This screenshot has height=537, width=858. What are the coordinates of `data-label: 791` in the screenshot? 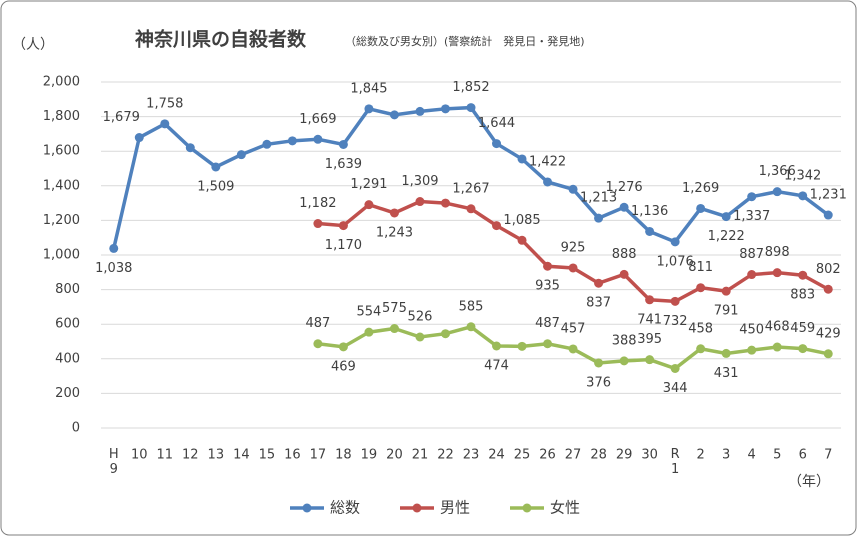 It's located at (726, 311).